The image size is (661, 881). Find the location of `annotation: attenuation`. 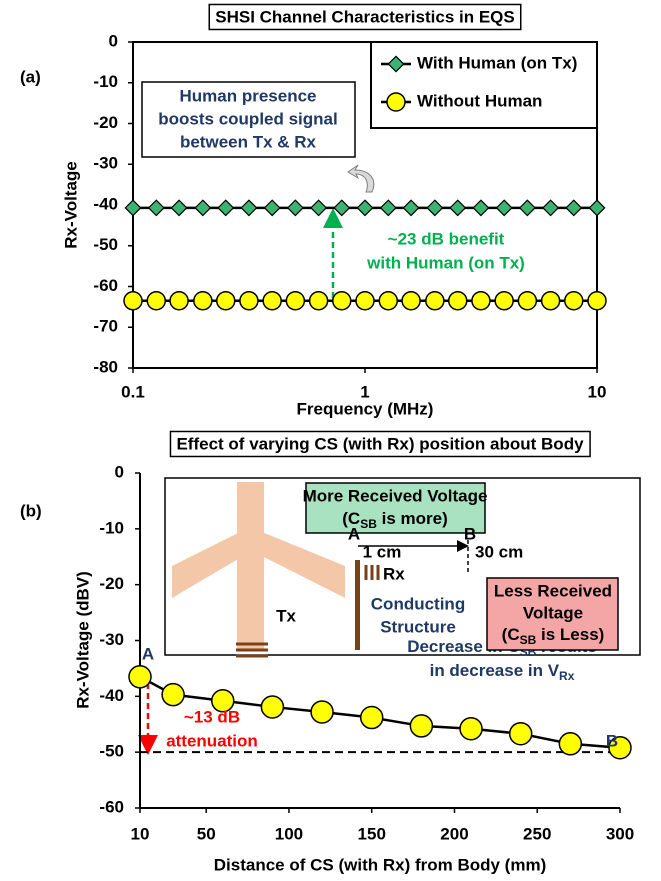

annotation: attenuation is located at coordinates (212, 740).